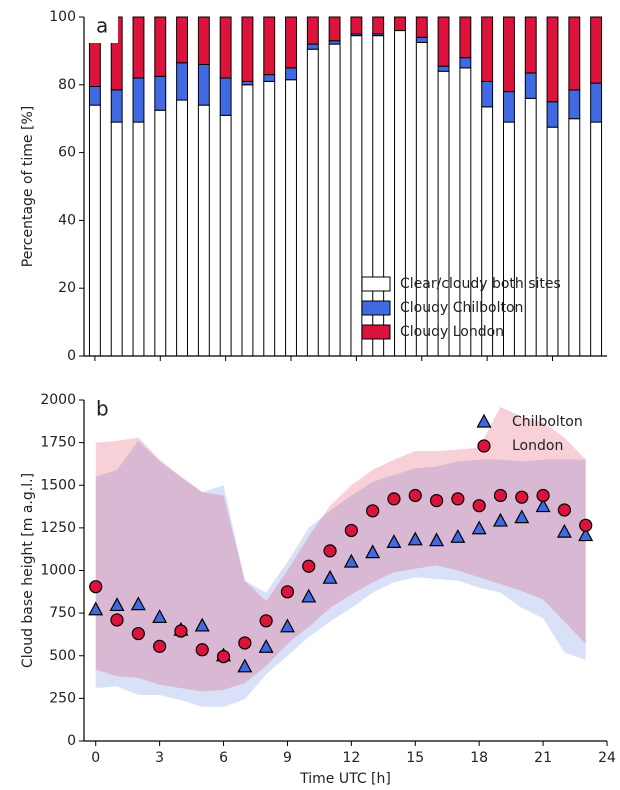 The height and width of the screenshot is (790, 620). Describe the element at coordinates (102, 26) in the screenshot. I see `panel-label: a` at that location.